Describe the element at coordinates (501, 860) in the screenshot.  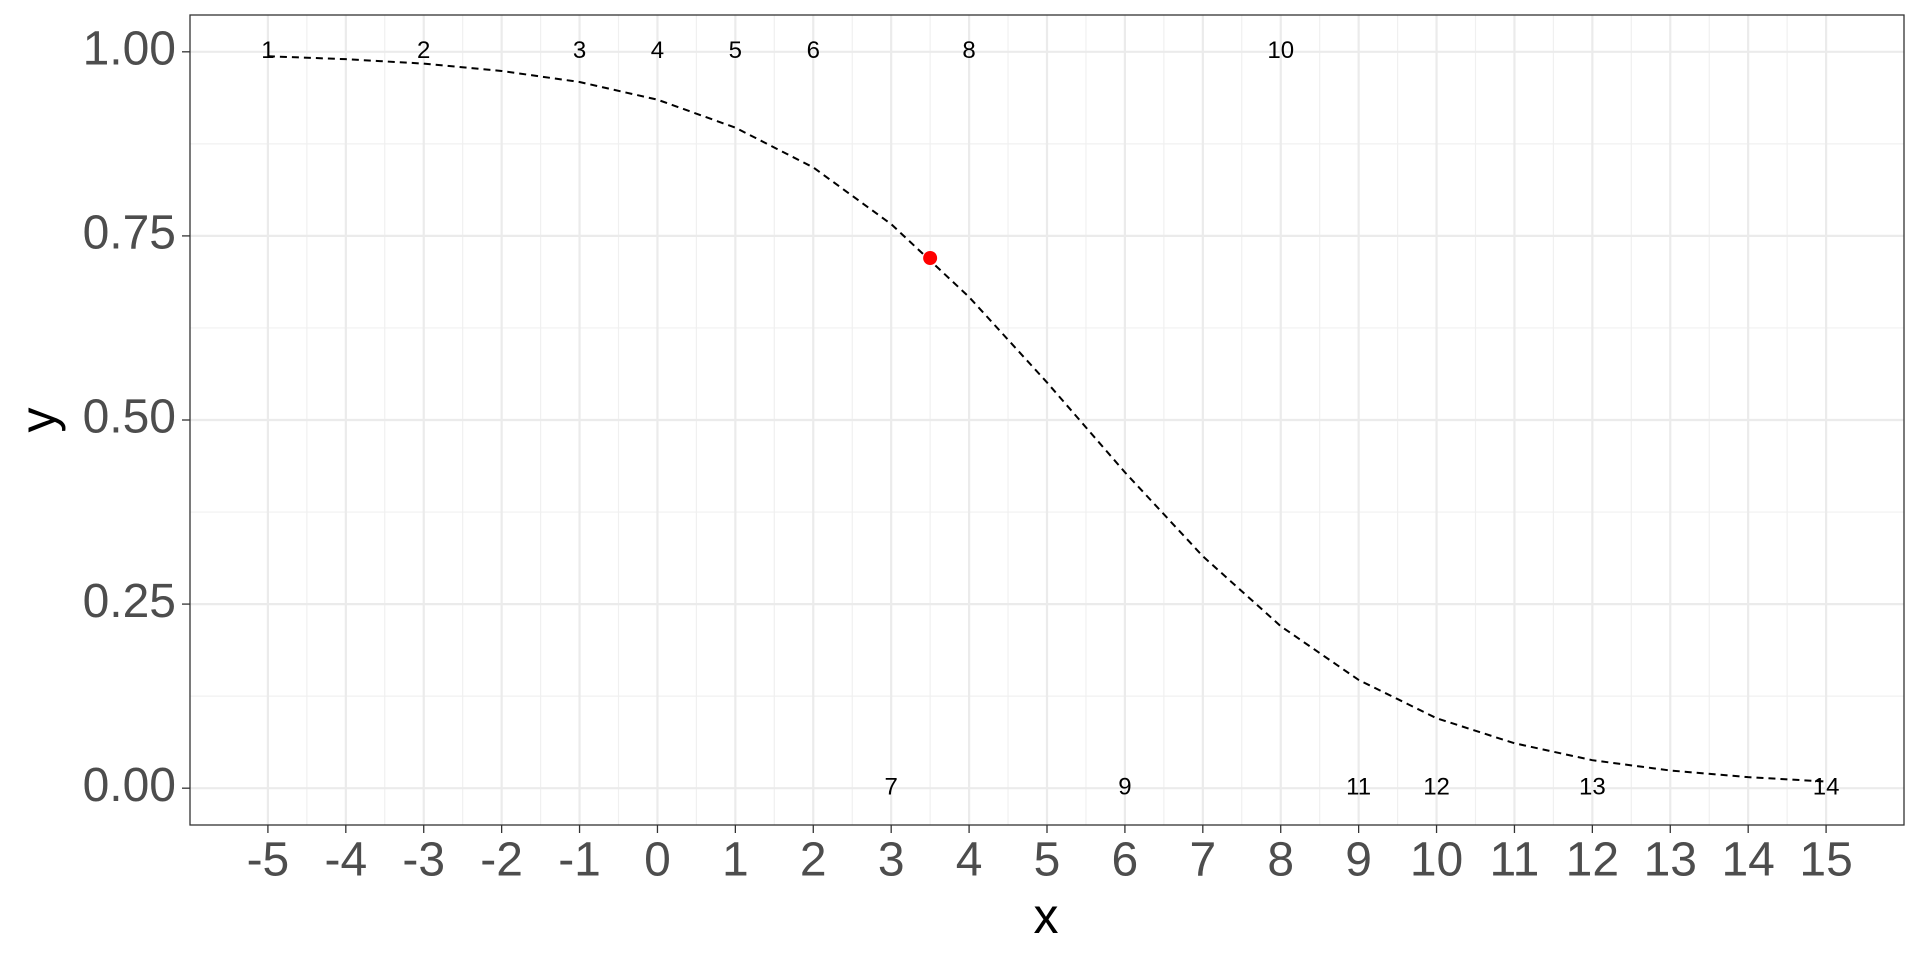
I see `x-tick-label: -2` at that location.